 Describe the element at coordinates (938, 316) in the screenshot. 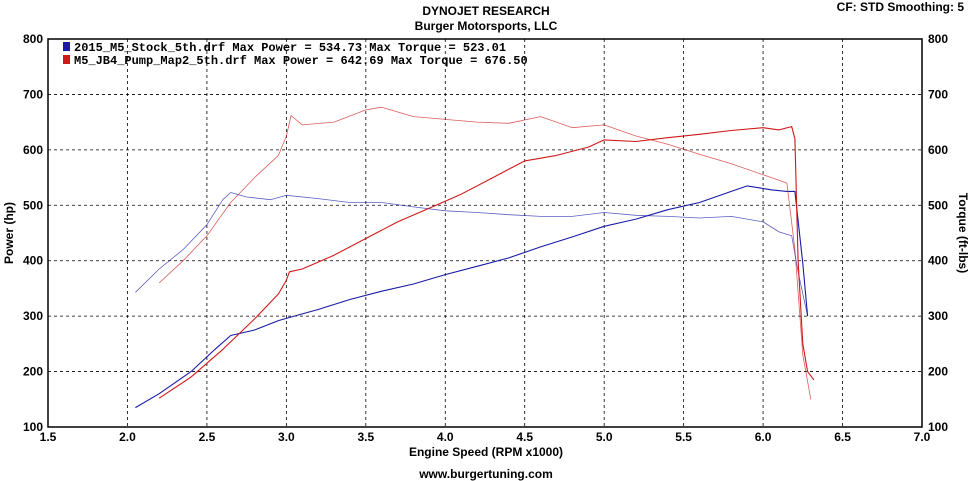

I see `y-tick-label-right: 300` at that location.